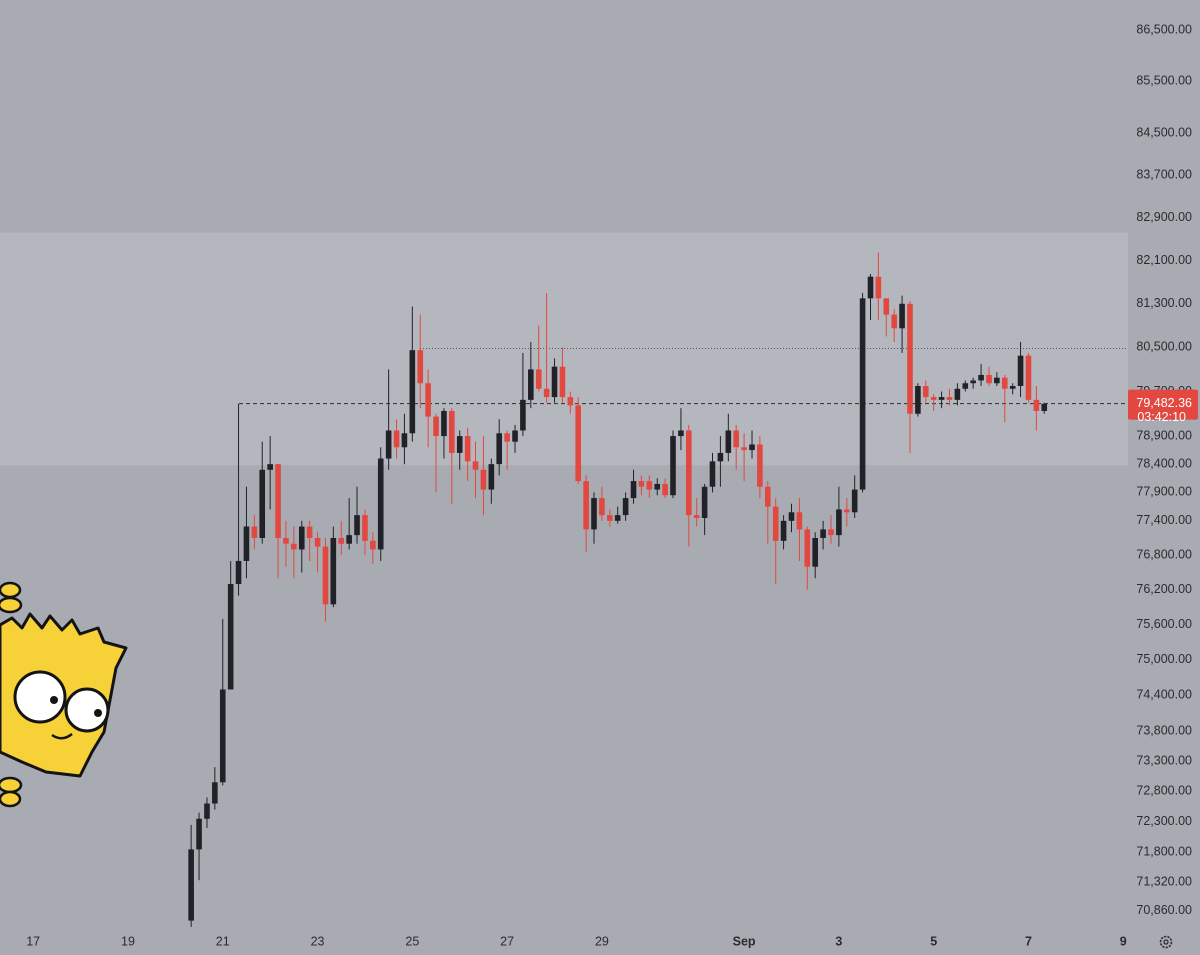 The image size is (1200, 955). I want to click on x-tick-label: 7, so click(1028, 941).